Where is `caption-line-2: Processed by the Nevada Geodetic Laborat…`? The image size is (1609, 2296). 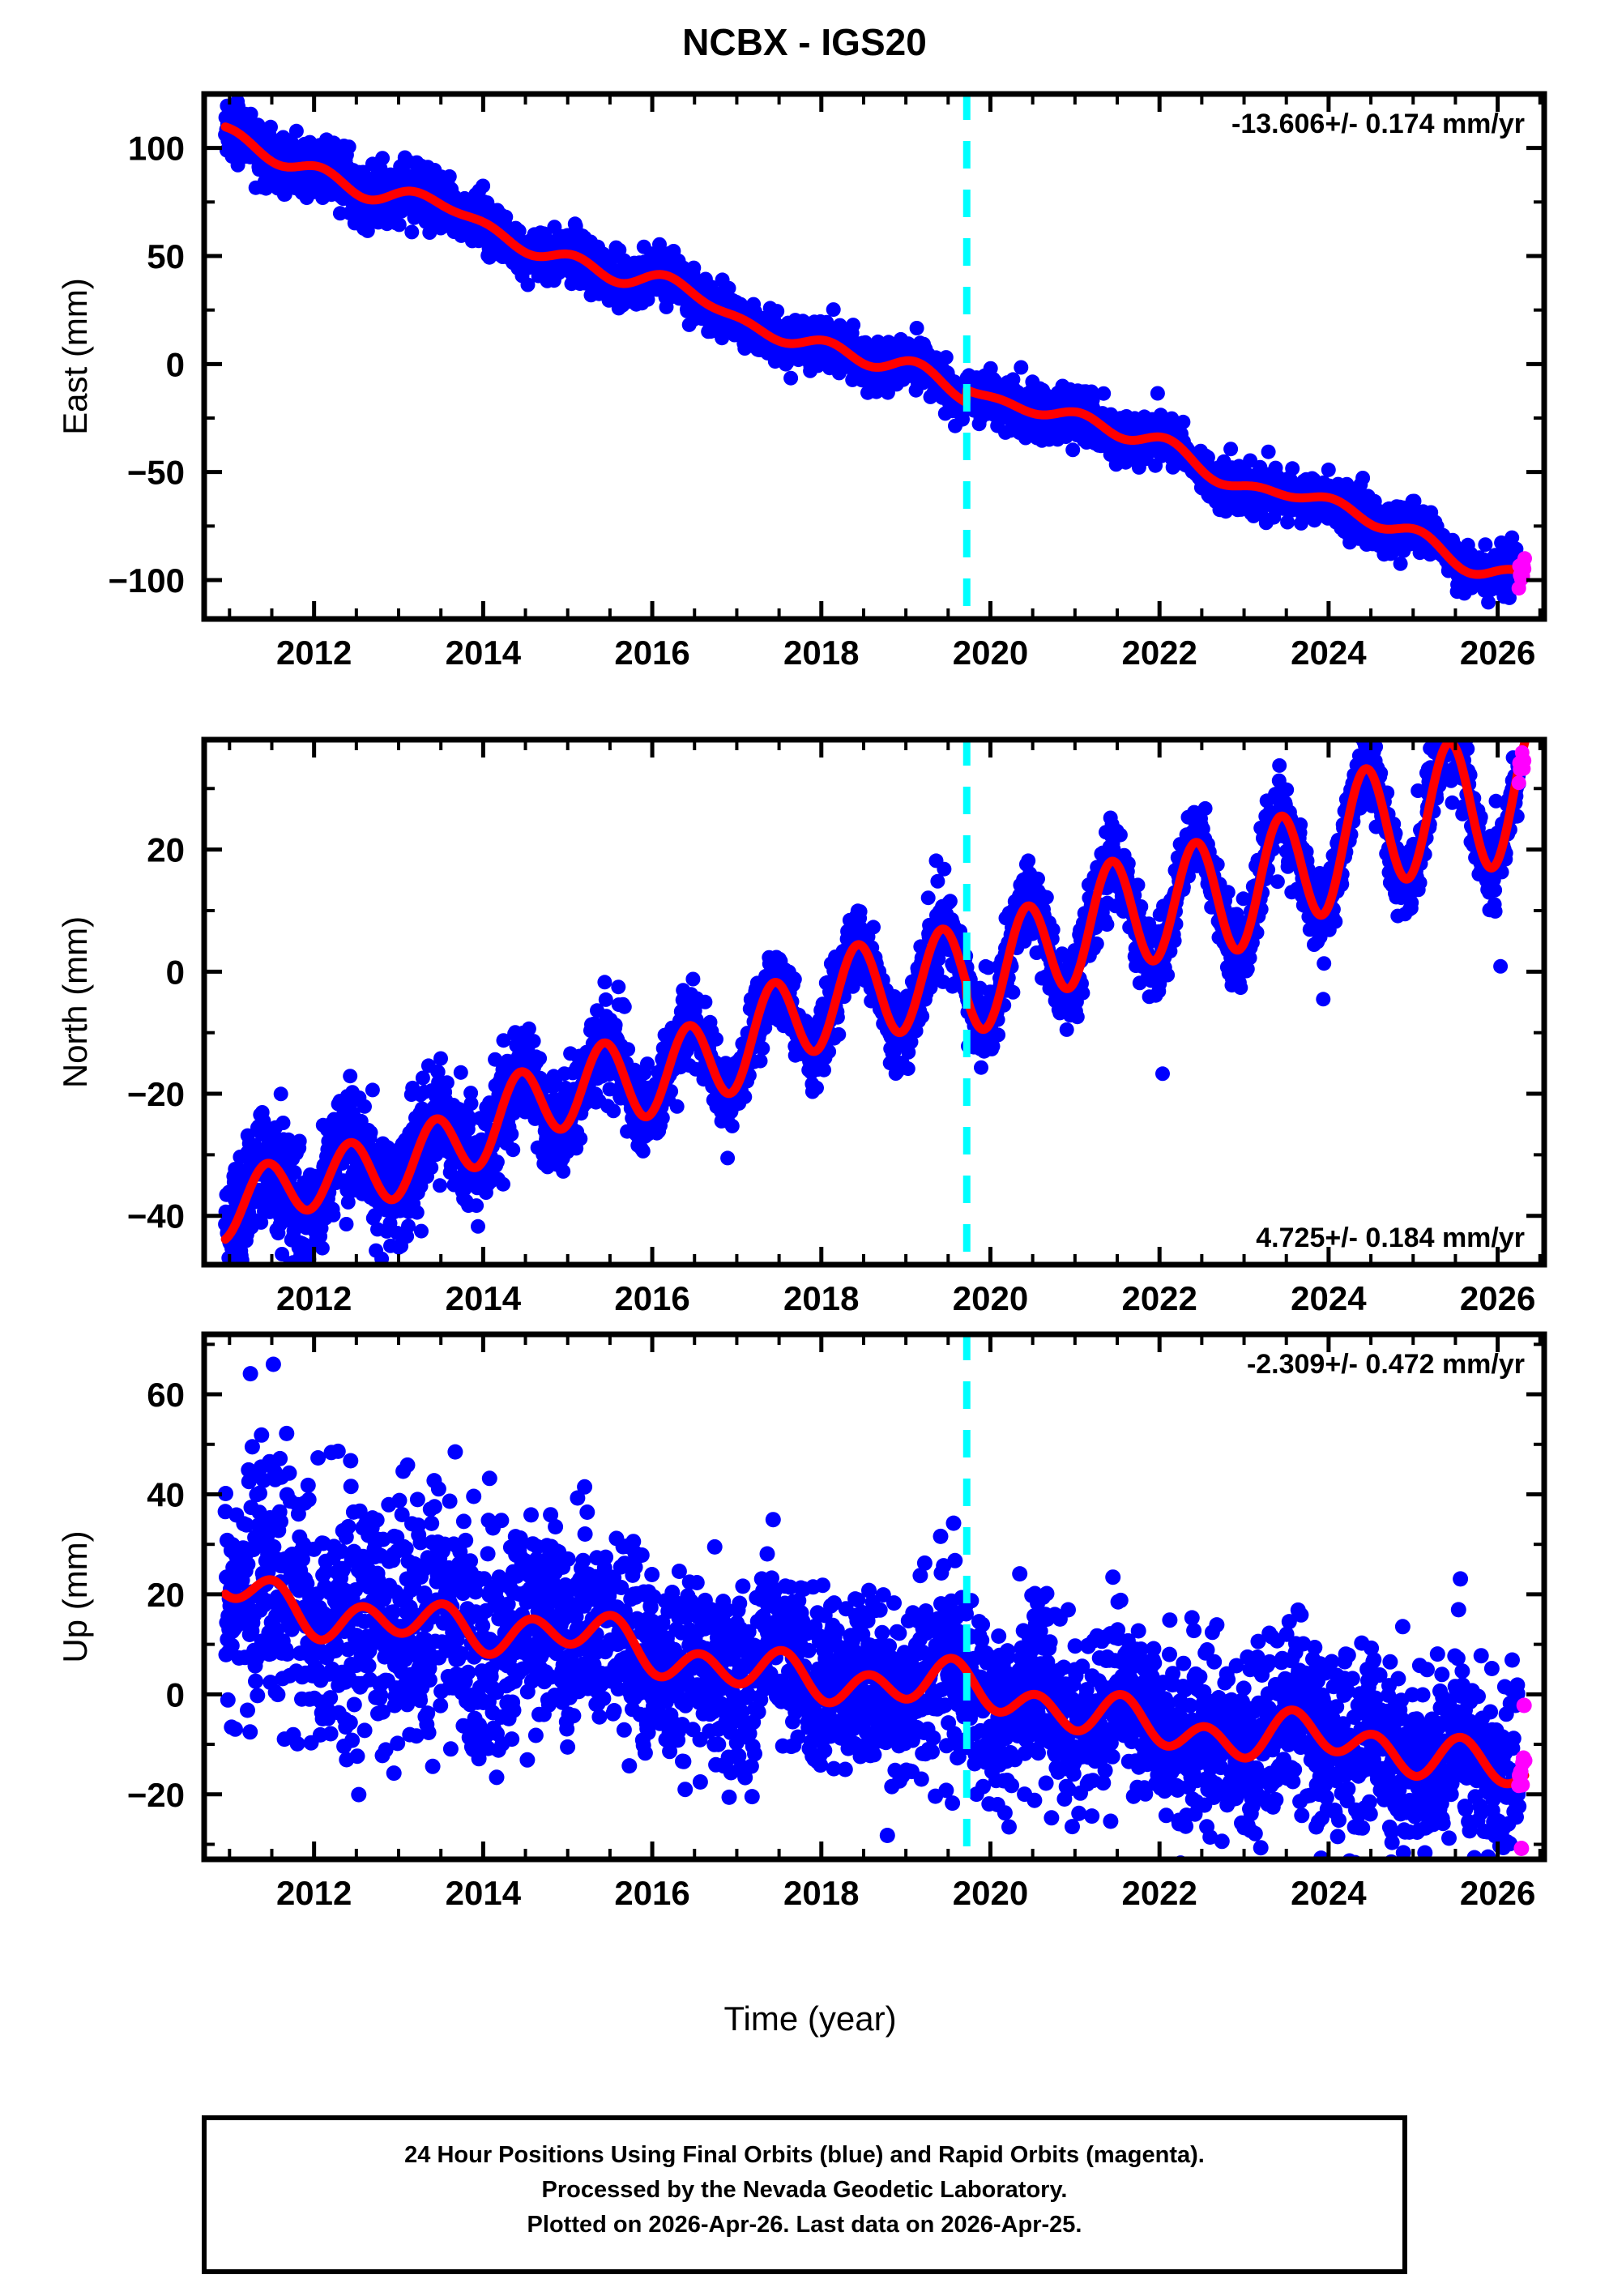 caption-line-2: Processed by the Nevada Geodetic Laborat… is located at coordinates (805, 2190).